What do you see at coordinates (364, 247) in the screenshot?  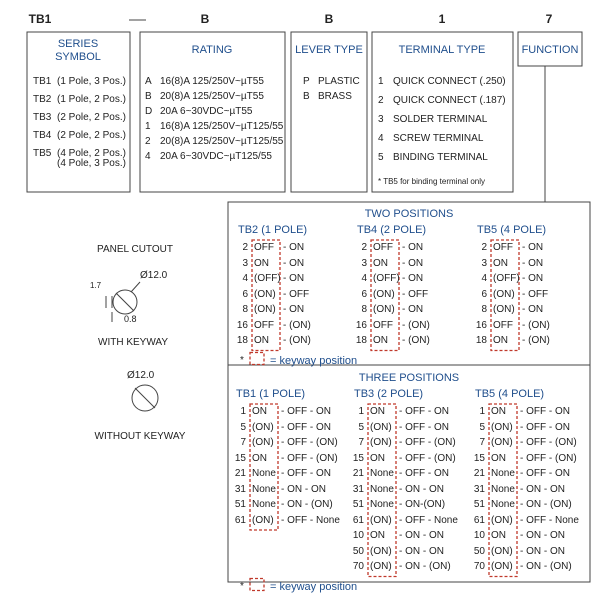 I see `number: 2` at bounding box center [364, 247].